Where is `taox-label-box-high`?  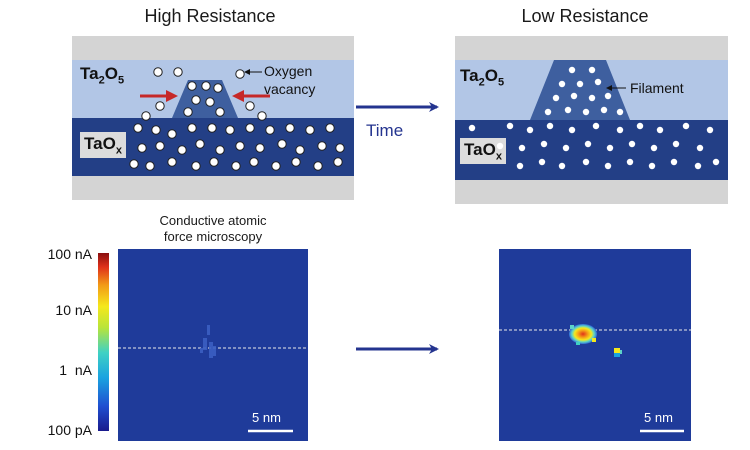 taox-label-box-high is located at coordinates (103, 145).